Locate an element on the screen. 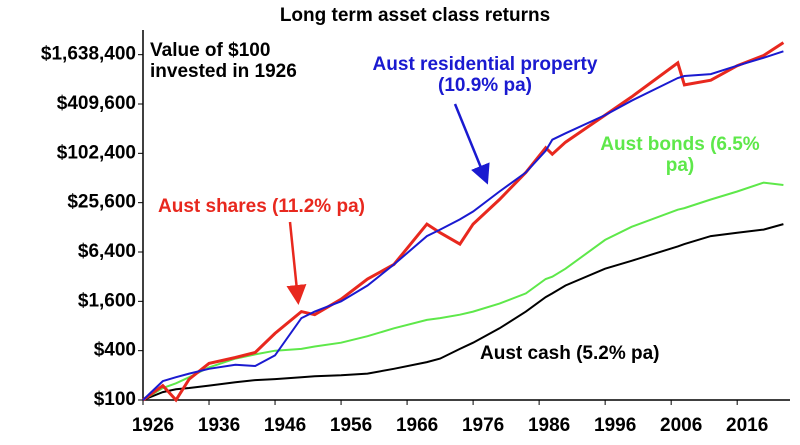 The height and width of the screenshot is (445, 800). y-tick-label: $102,400 is located at coordinates (96, 152).